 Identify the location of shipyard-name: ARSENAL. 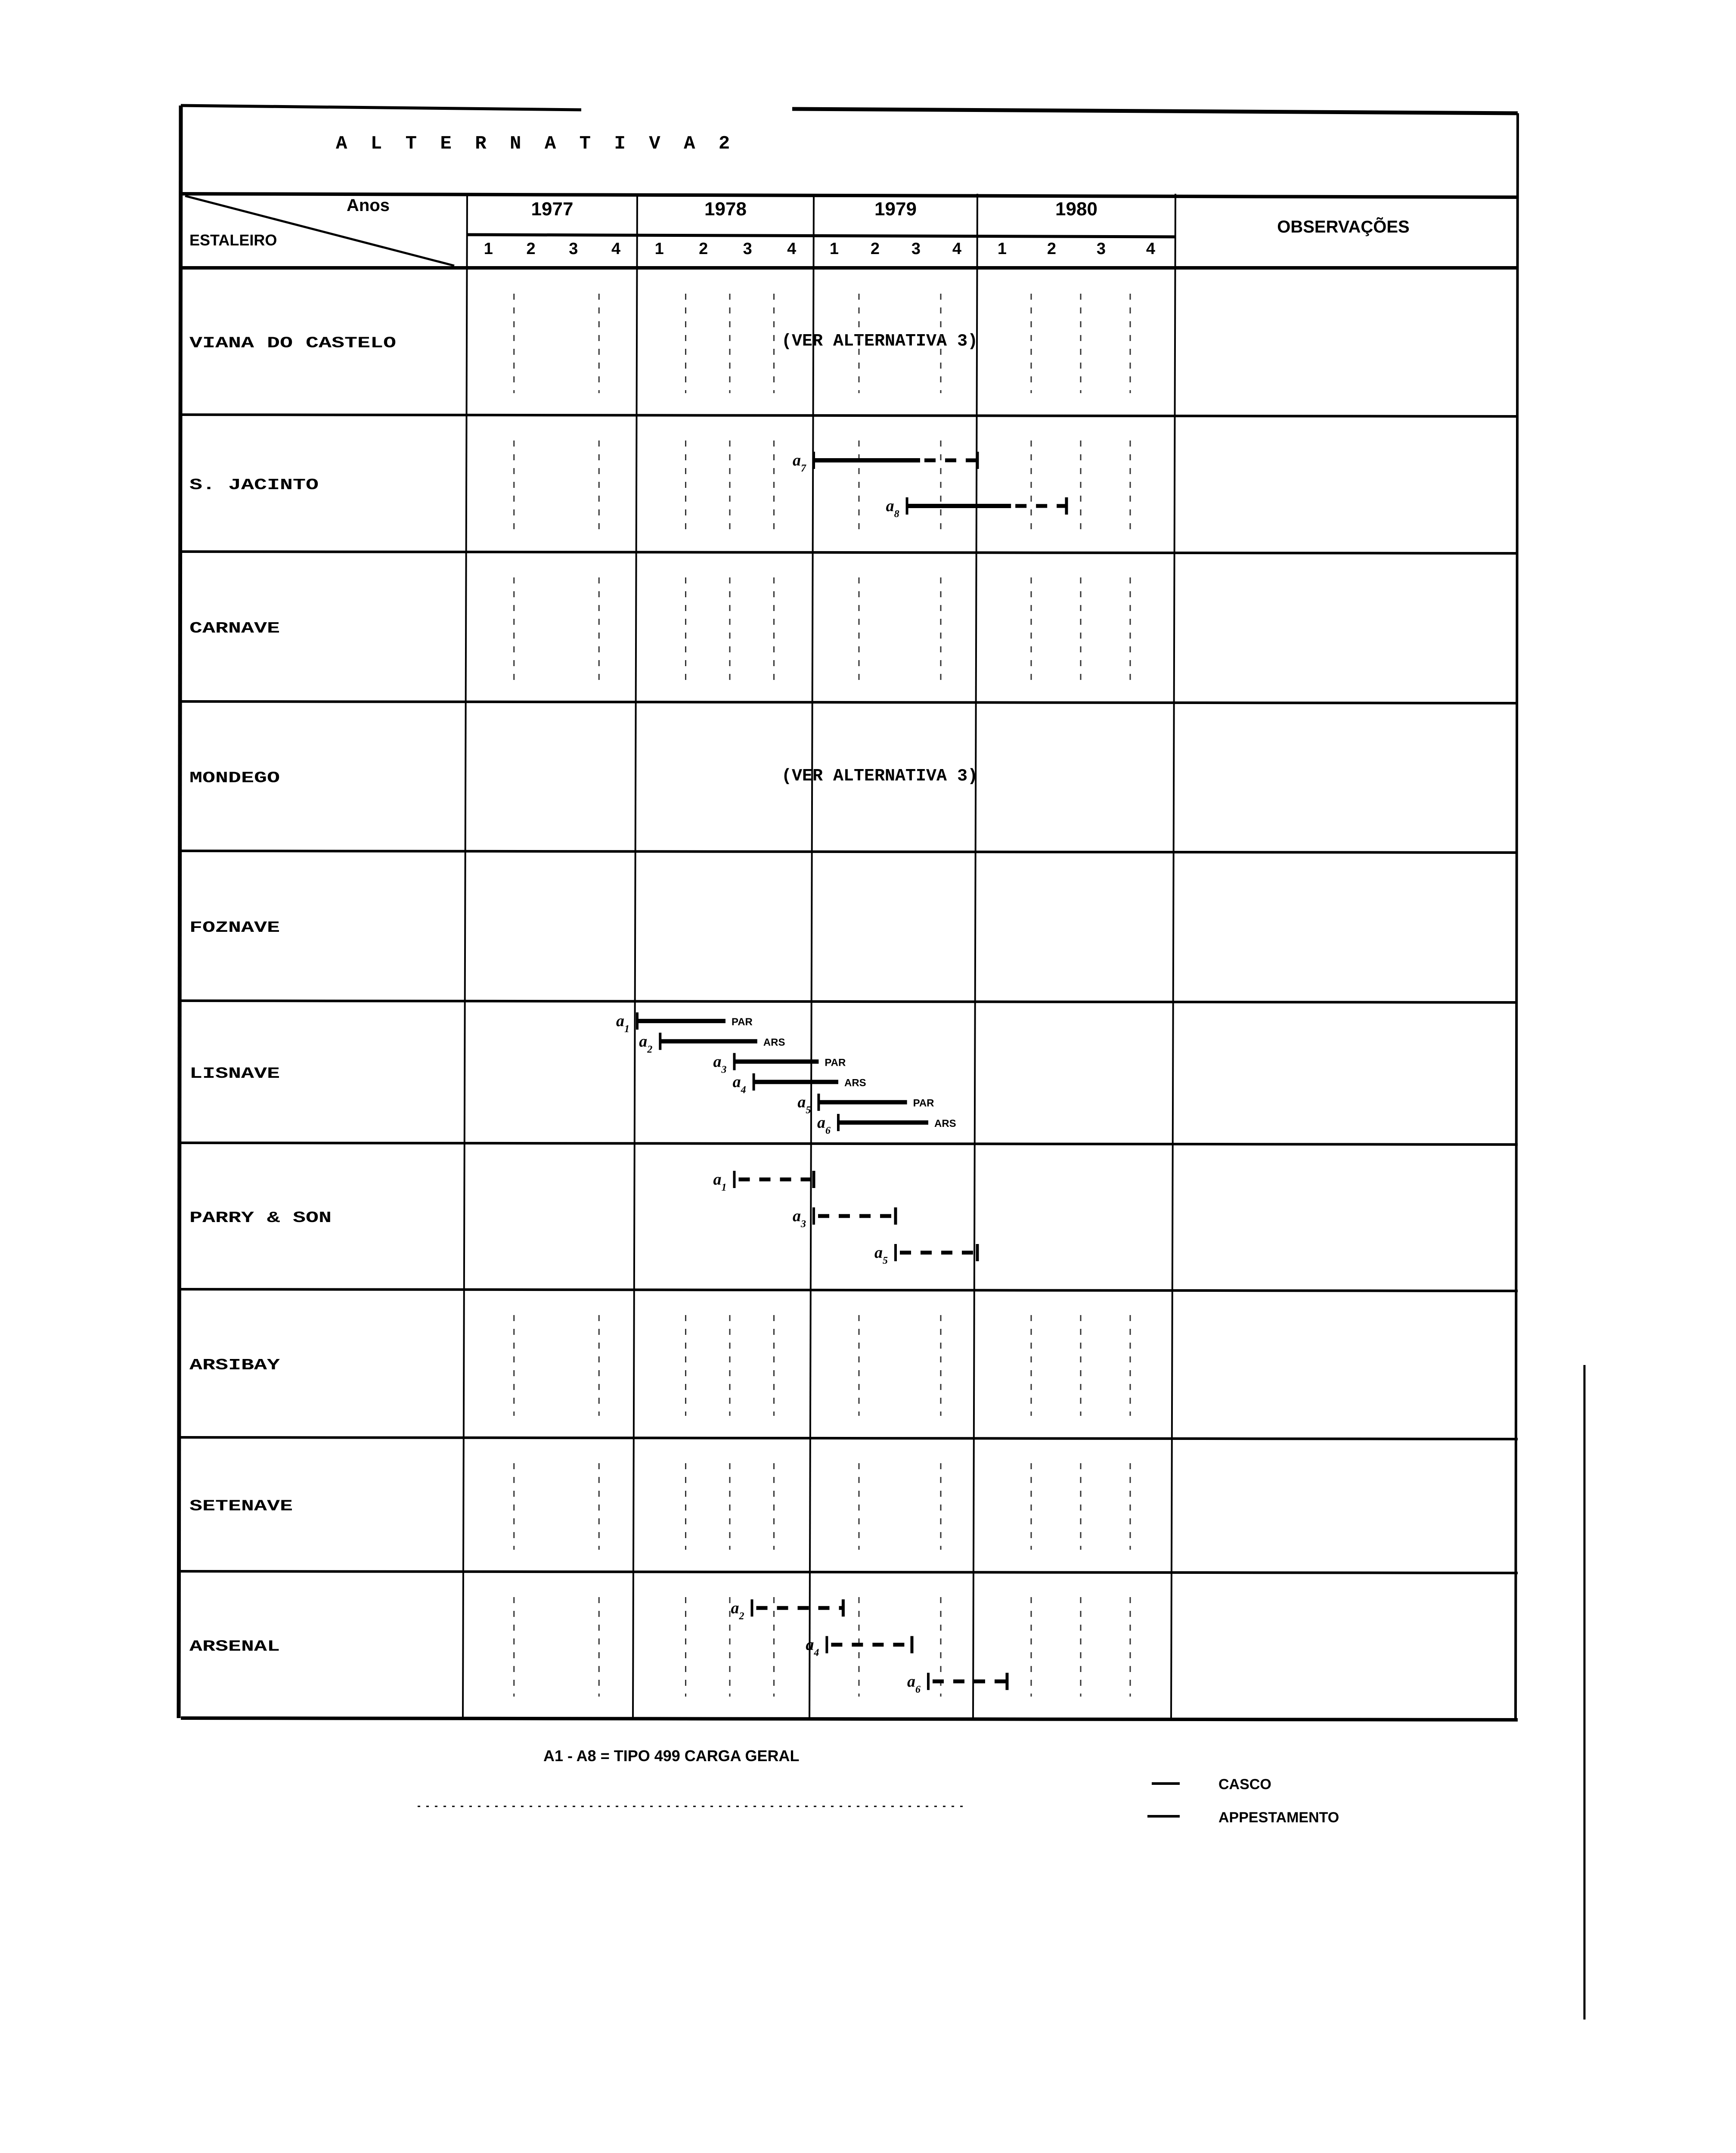
(234, 1647).